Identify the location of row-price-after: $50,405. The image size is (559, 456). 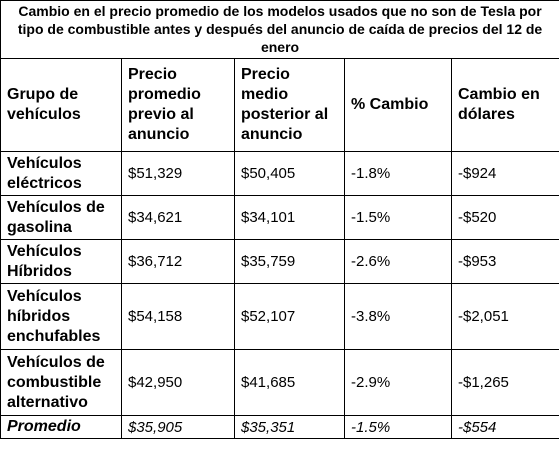
(289, 173).